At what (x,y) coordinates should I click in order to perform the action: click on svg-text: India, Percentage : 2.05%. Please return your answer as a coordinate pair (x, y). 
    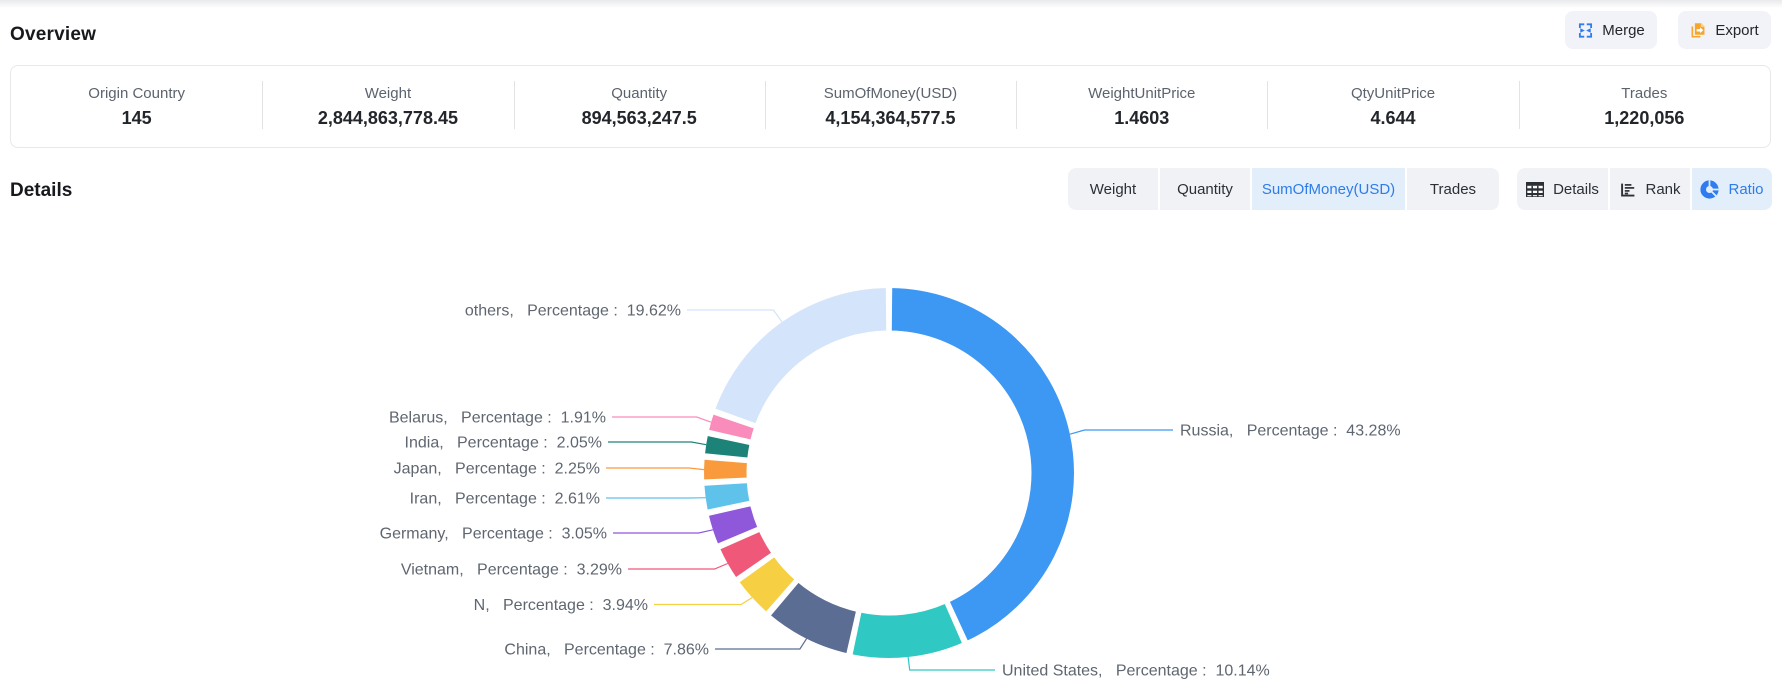
    Looking at the image, I should click on (503, 443).